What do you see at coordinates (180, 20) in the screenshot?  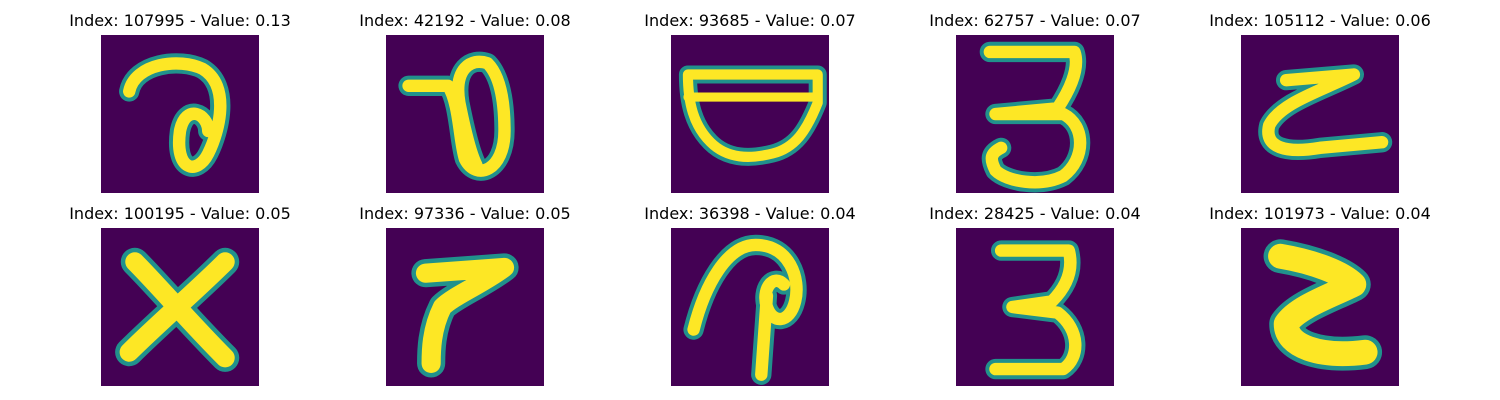 I see `panel-title: Index: 107995 - Value: 0.13` at bounding box center [180, 20].